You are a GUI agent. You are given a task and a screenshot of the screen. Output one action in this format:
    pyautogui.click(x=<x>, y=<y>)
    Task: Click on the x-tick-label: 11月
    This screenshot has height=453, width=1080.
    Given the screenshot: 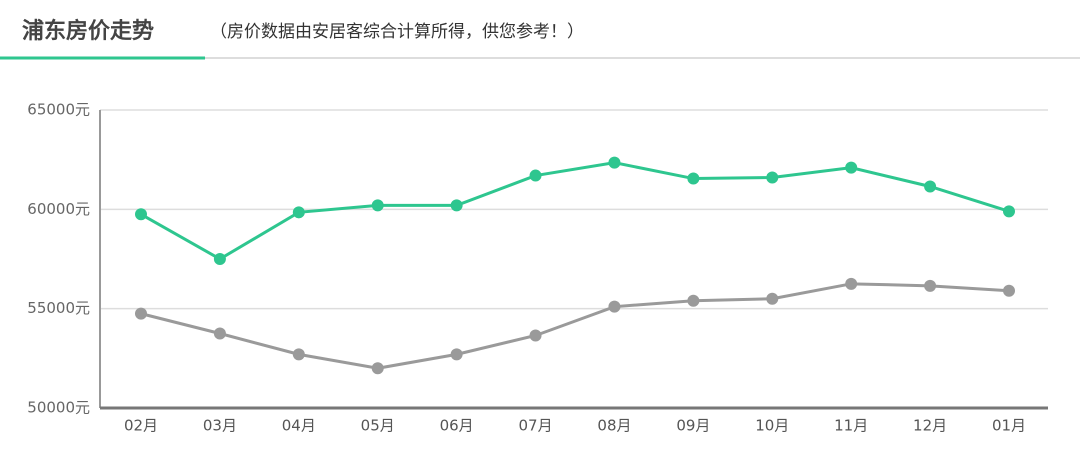 What is the action you would take?
    pyautogui.click(x=851, y=426)
    